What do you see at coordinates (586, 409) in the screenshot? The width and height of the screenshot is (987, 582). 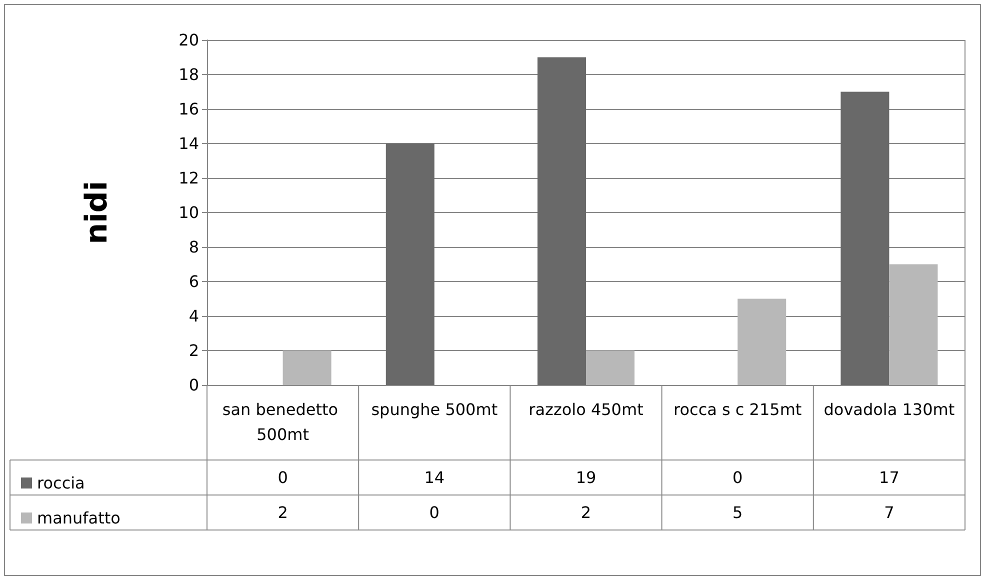 I see `x-tick-label: razzolo 450mt` at bounding box center [586, 409].